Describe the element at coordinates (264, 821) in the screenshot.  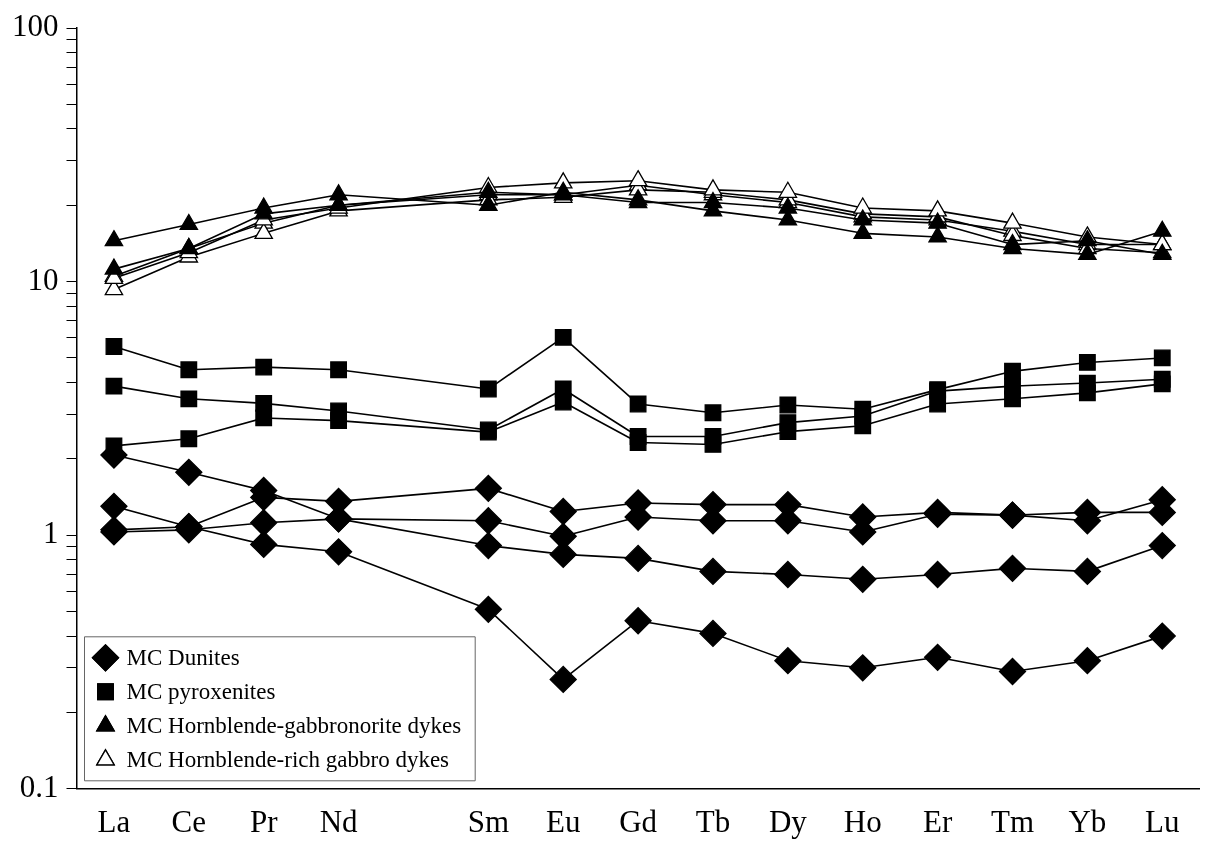
I see `x-tick-label: Pr` at that location.